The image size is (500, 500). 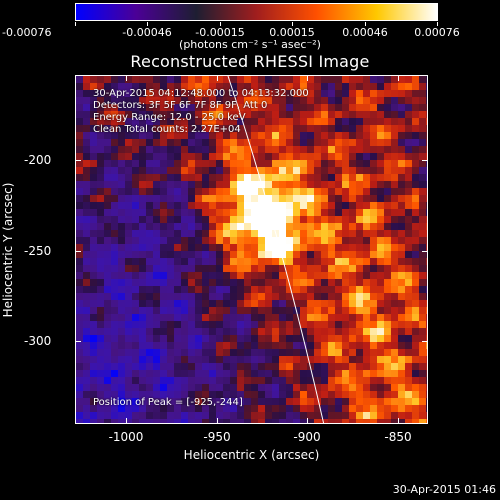 I want to click on plot-title: Reconstructed RHESSI Image, so click(x=250, y=61).